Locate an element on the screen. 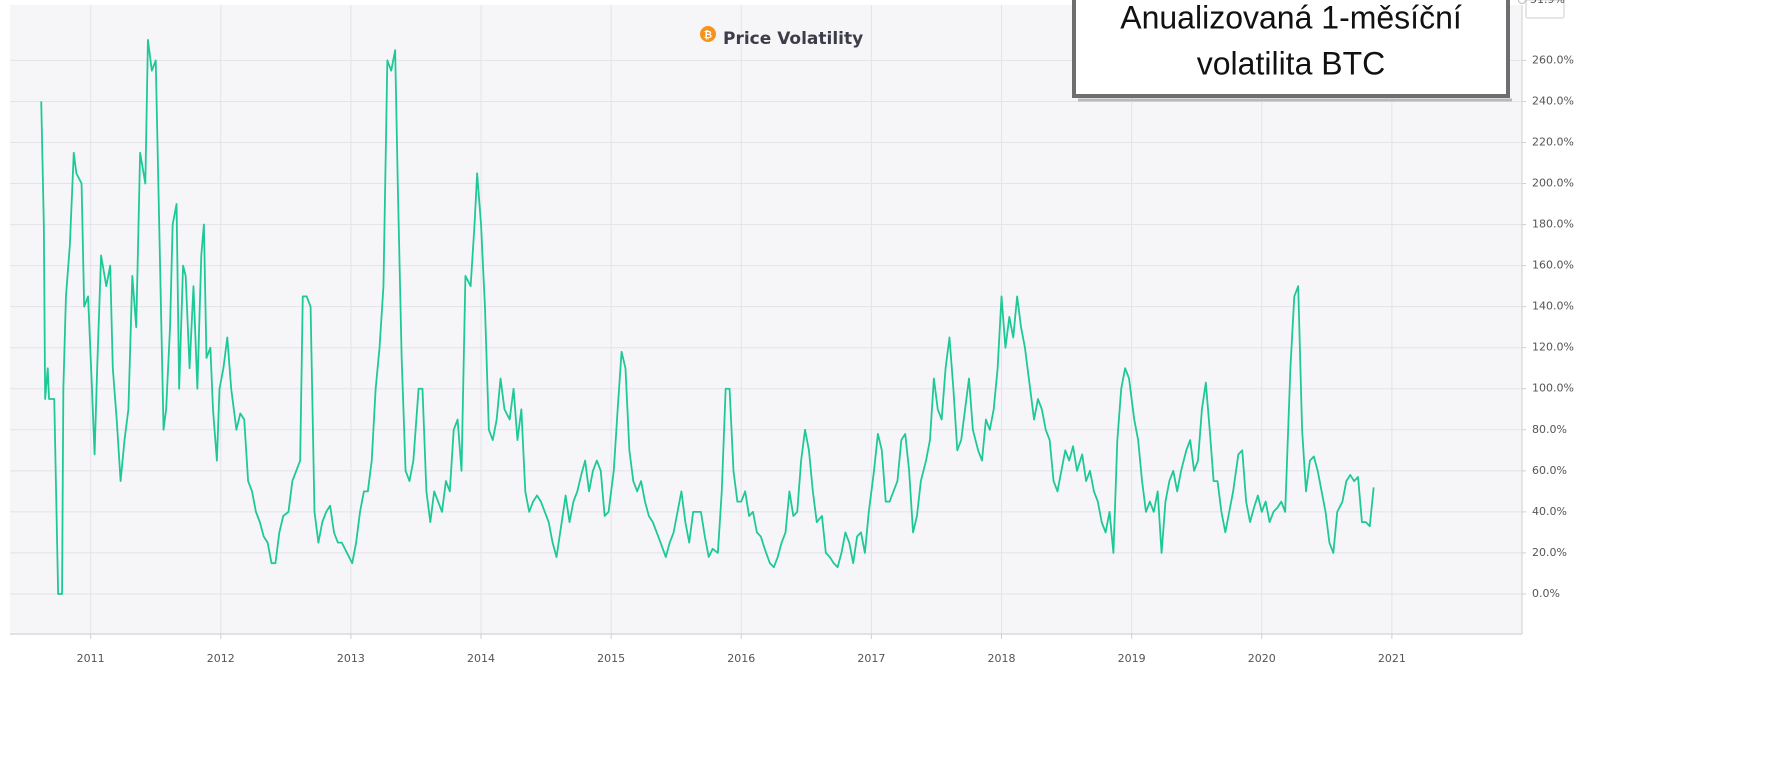 The width and height of the screenshot is (1787, 760). last-value-box is located at coordinates (1545, 9).